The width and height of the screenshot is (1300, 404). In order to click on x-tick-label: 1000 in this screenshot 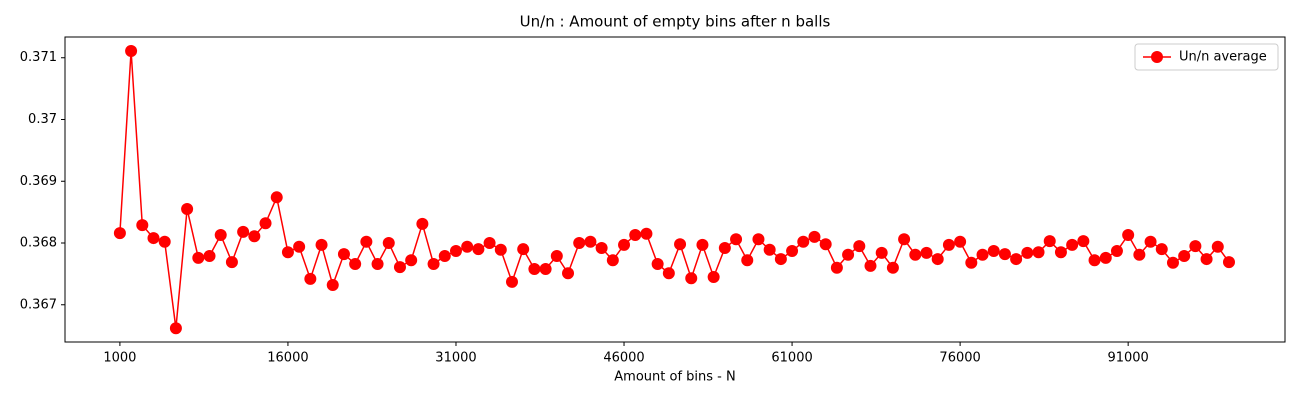, I will do `click(119, 358)`.